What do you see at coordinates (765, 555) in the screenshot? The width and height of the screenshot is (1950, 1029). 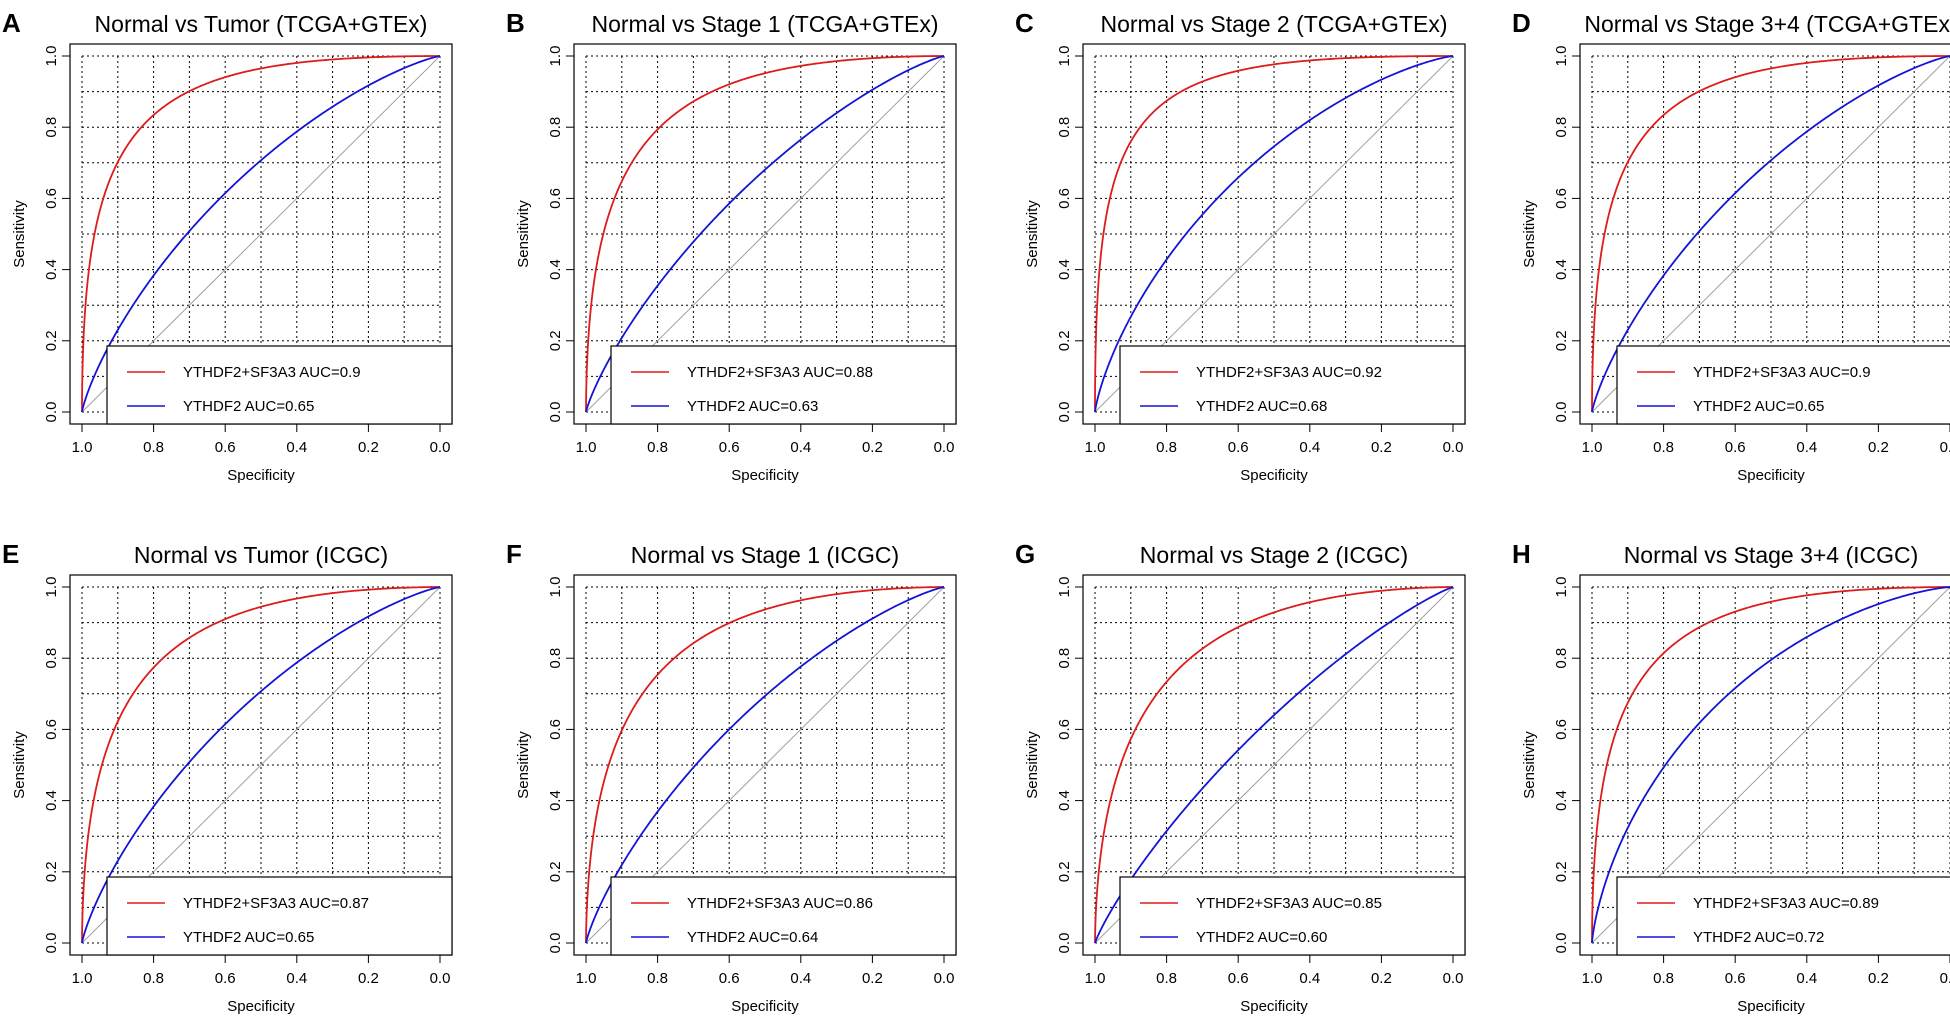 I see `chart-title: Normal vs Stage 1 (ICGC)` at bounding box center [765, 555].